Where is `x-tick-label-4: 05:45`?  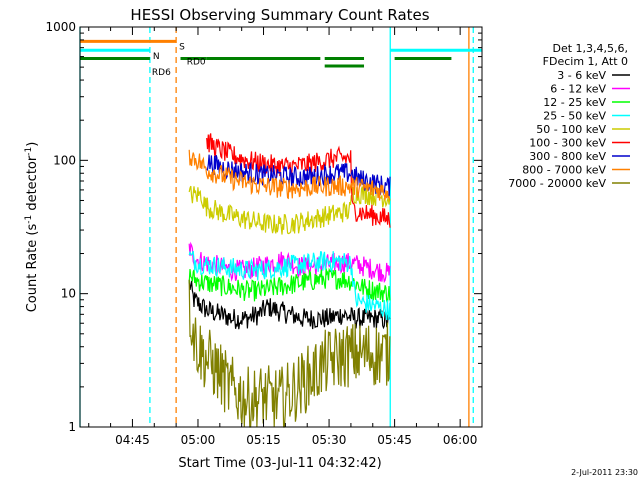
x-tick-label-4: 05:45 is located at coordinates (394, 440).